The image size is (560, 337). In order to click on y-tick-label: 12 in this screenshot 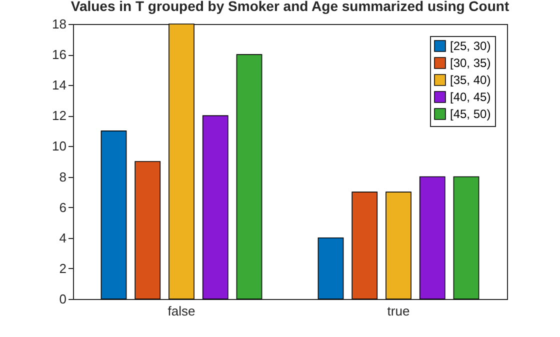, I will do `click(59, 116)`.